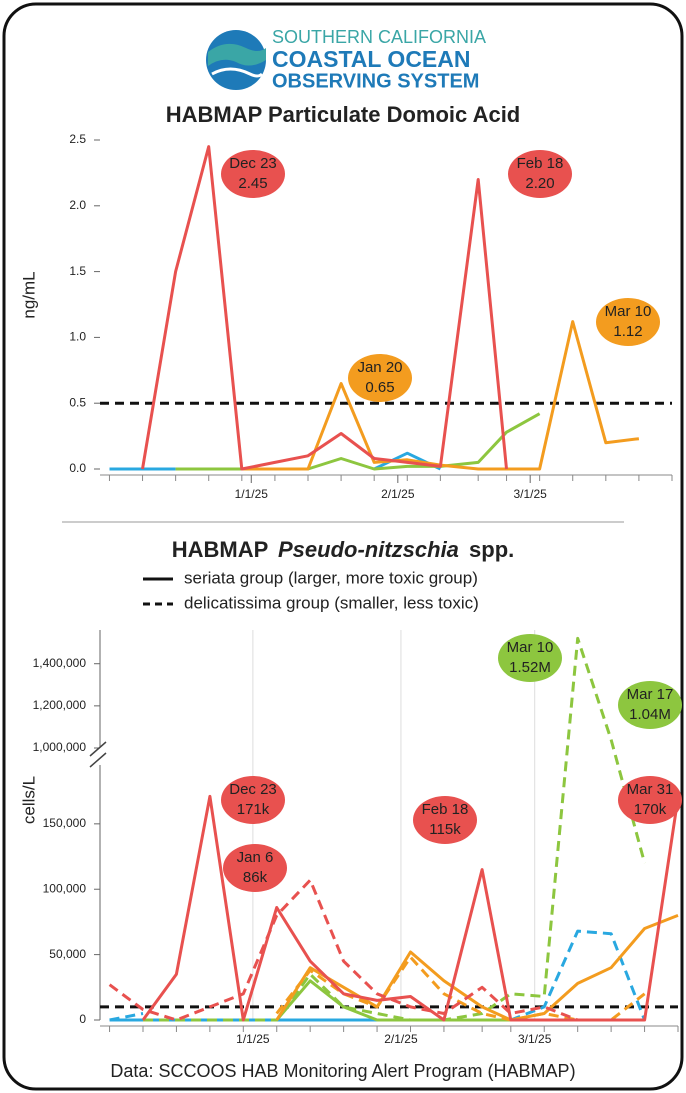 Image resolution: width=686 pixels, height=1093 pixels. What do you see at coordinates (67, 954) in the screenshot?
I see `y-tick-label: 50,000` at bounding box center [67, 954].